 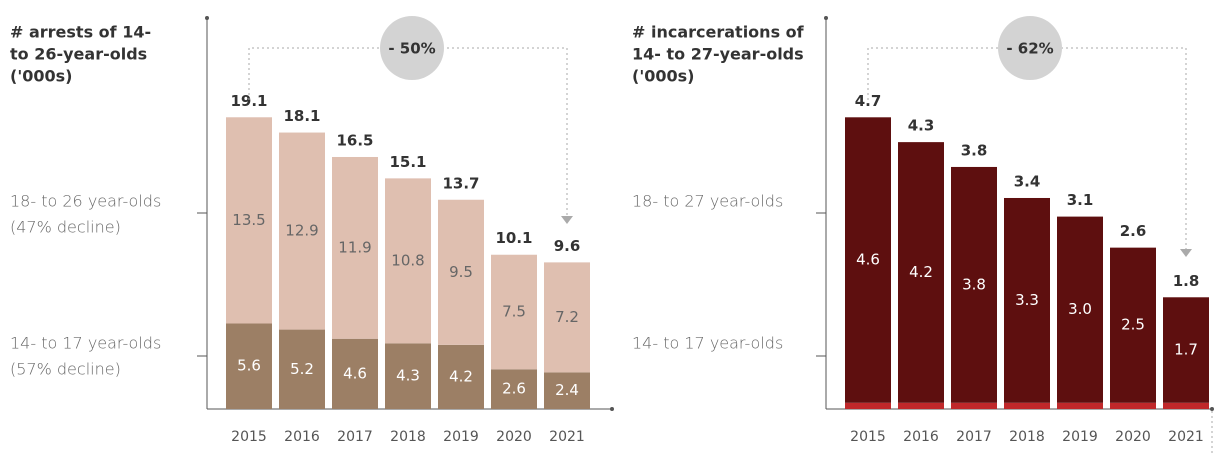 I want to click on segment-label: 12.9, so click(x=301, y=231).